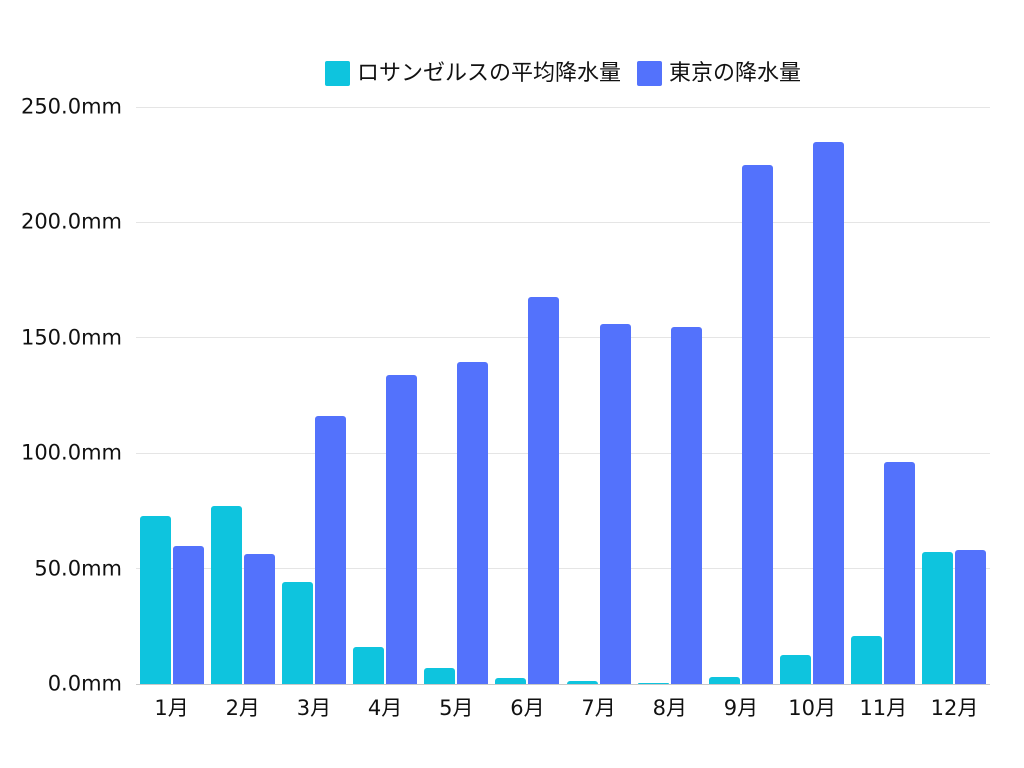  What do you see at coordinates (385, 708) in the screenshot?
I see `x-axis-label: 4月` at bounding box center [385, 708].